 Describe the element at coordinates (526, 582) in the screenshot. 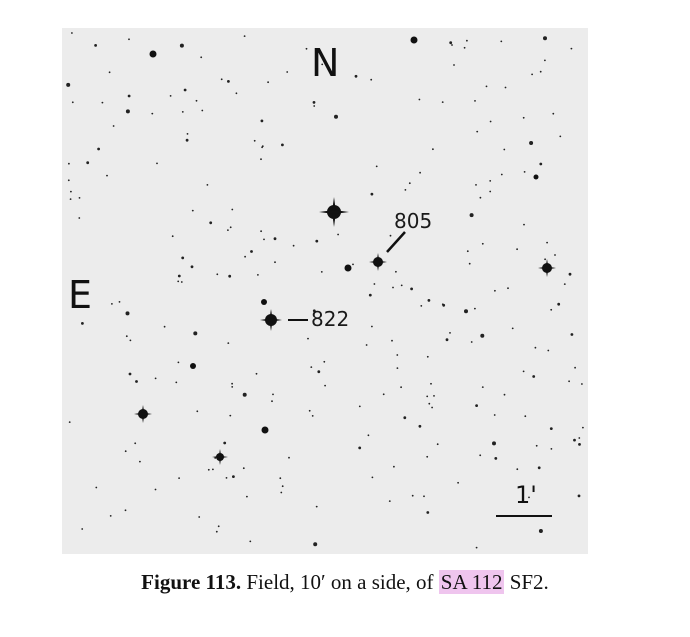

I see `caption-text-end: SF2.` at that location.